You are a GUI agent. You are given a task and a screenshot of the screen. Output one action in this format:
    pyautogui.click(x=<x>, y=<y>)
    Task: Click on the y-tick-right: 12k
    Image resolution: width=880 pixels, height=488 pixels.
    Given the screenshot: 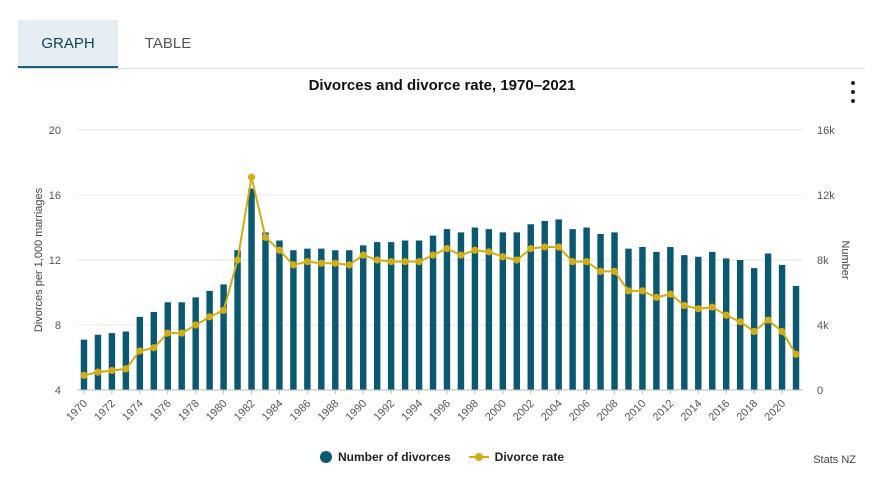 What is the action you would take?
    pyautogui.click(x=826, y=196)
    